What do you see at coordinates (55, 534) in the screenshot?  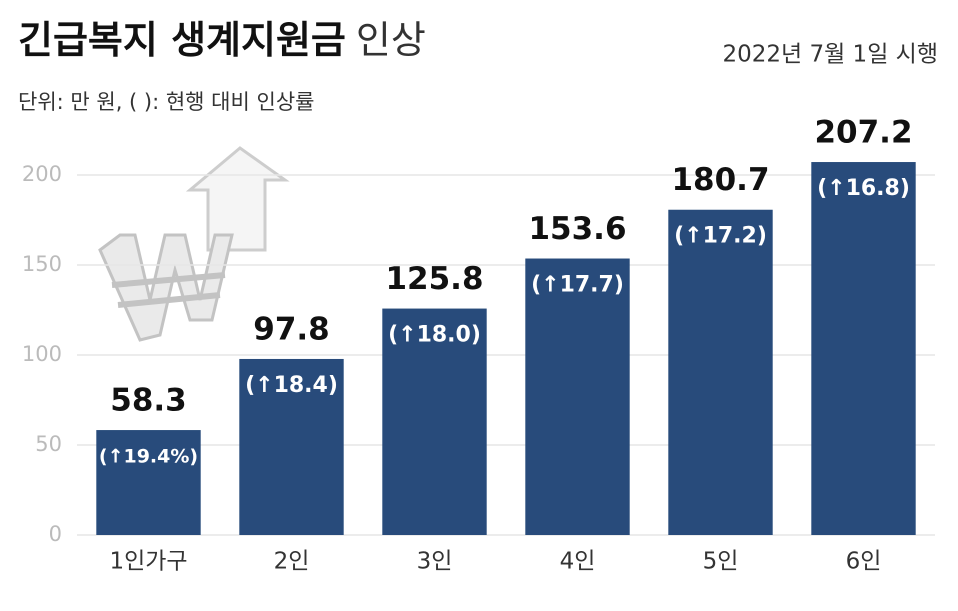 I see `y-tick-label: 0` at bounding box center [55, 534].